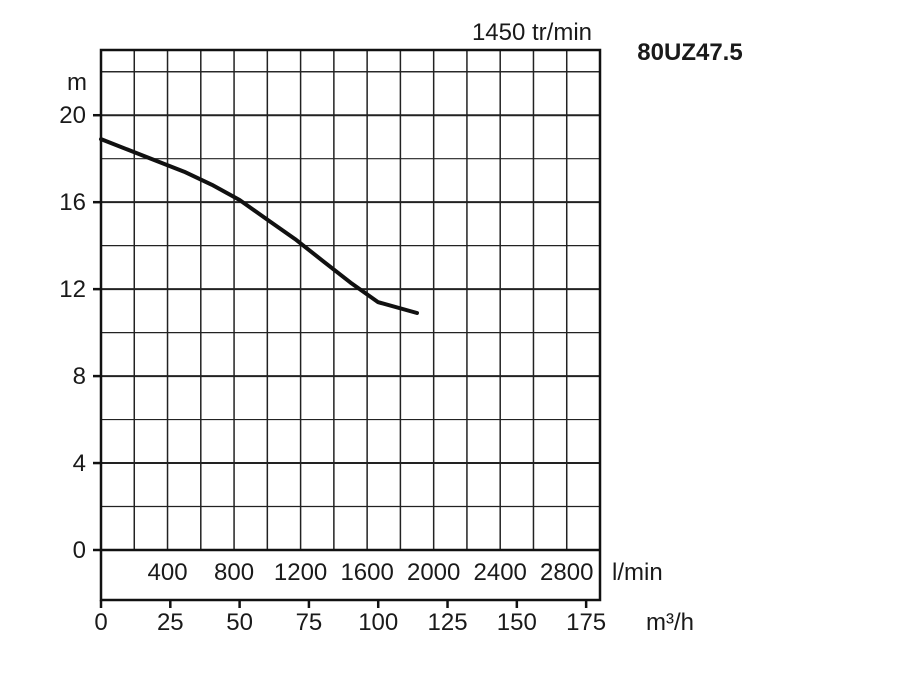 The height and width of the screenshot is (700, 900). Describe the element at coordinates (79, 376) in the screenshot. I see `y-tick-label: 8` at that location.